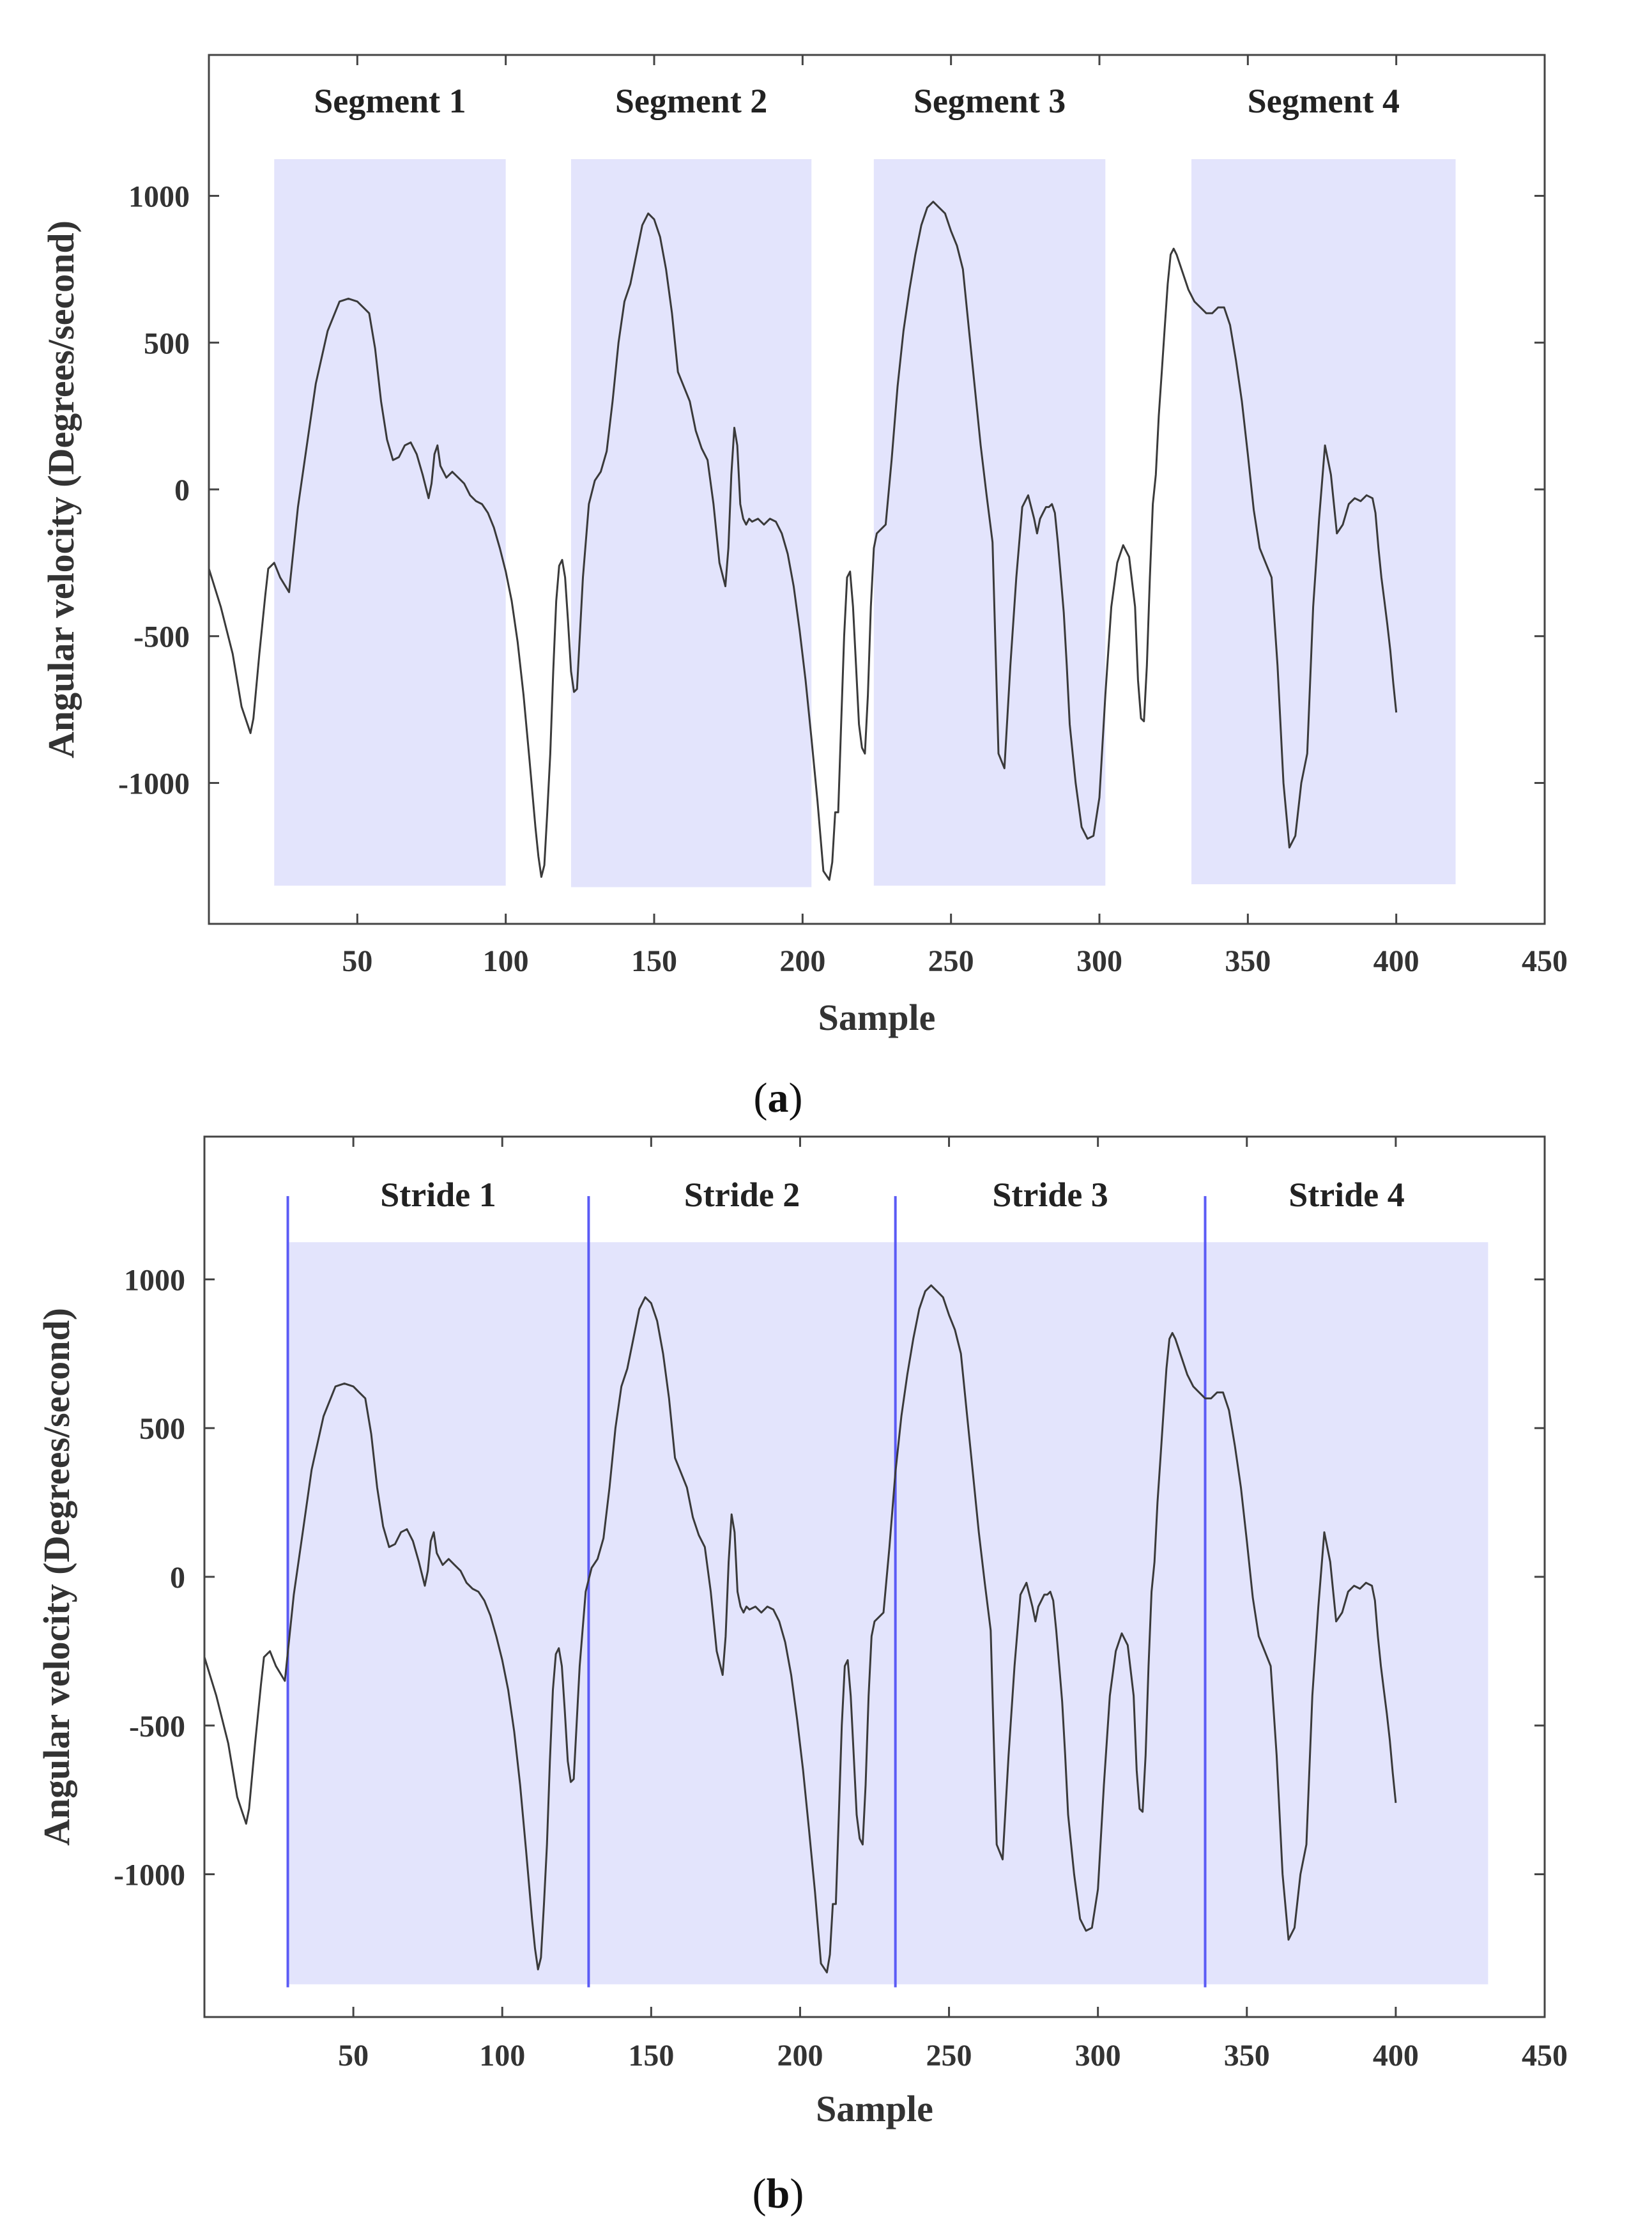  I want to click on region-label: Segment 2, so click(691, 101).